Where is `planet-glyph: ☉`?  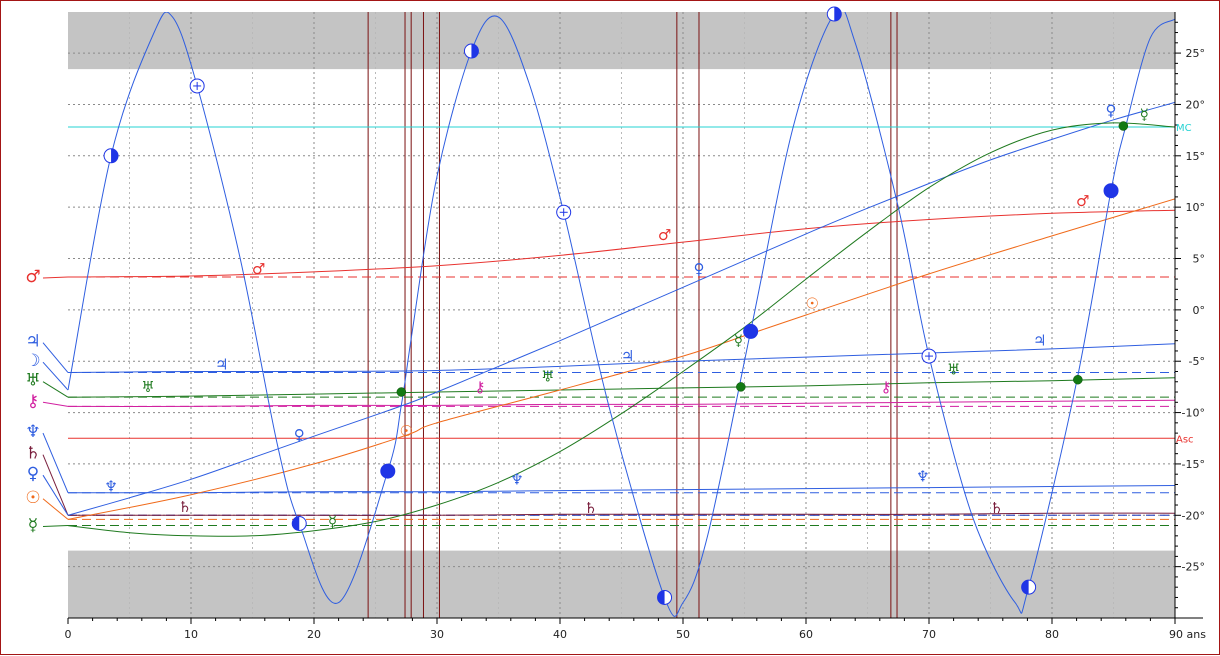 planet-glyph: ☉ is located at coordinates (32, 498).